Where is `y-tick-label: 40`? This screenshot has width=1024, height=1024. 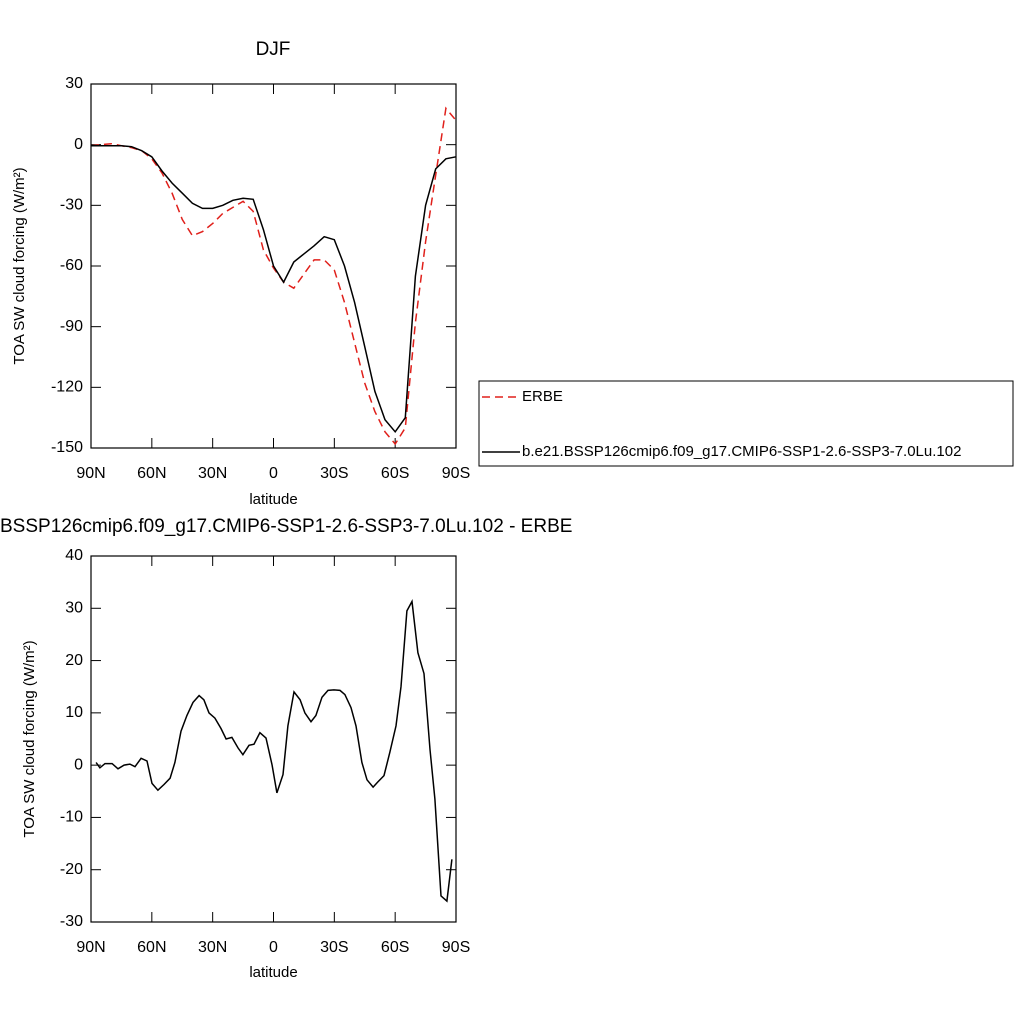 y-tick-label: 40 is located at coordinates (74, 555).